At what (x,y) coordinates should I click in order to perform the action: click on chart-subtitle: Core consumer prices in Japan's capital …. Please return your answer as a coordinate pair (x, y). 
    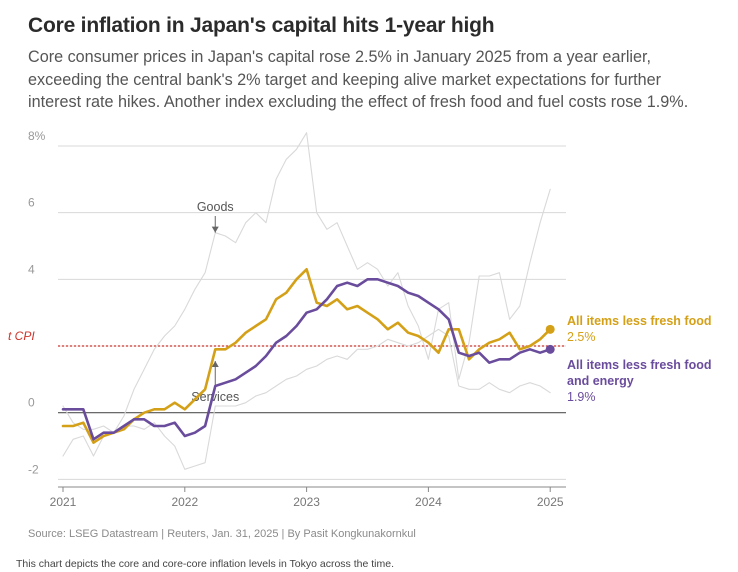
    Looking at the image, I should click on (358, 79).